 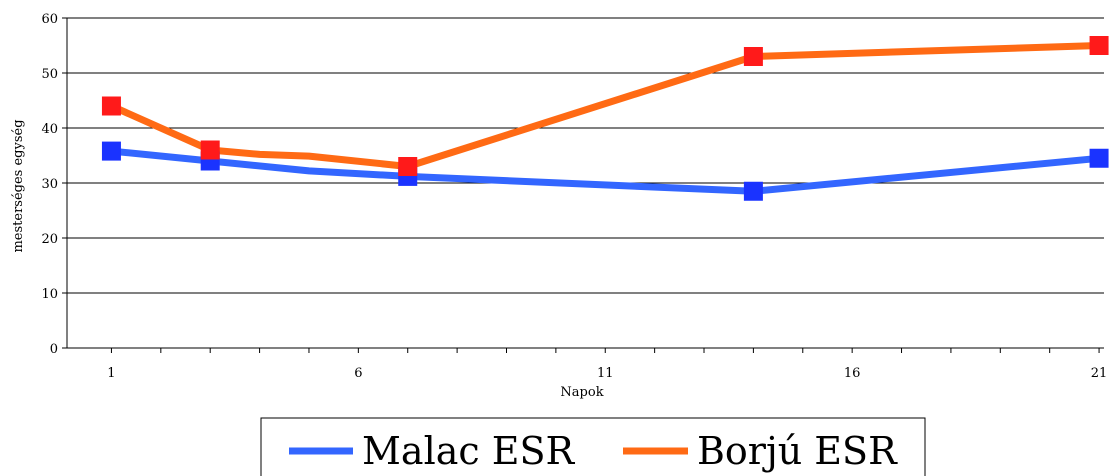 I want to click on x-tick-label-4: 21, so click(x=1099, y=373).